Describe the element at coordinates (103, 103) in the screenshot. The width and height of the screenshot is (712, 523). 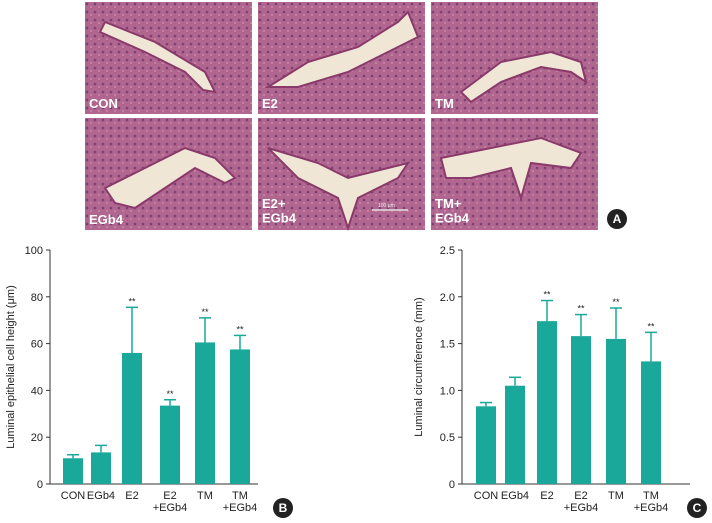
I see `image-label: CON` at that location.